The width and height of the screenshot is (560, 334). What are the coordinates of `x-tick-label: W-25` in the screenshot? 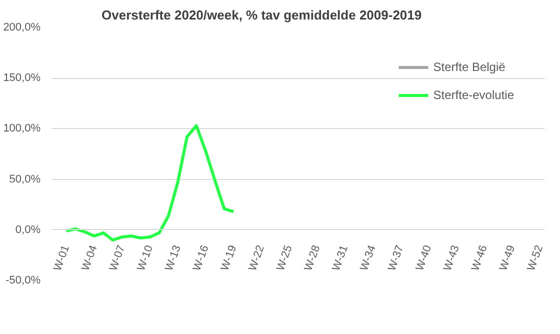 It's located at (284, 258).